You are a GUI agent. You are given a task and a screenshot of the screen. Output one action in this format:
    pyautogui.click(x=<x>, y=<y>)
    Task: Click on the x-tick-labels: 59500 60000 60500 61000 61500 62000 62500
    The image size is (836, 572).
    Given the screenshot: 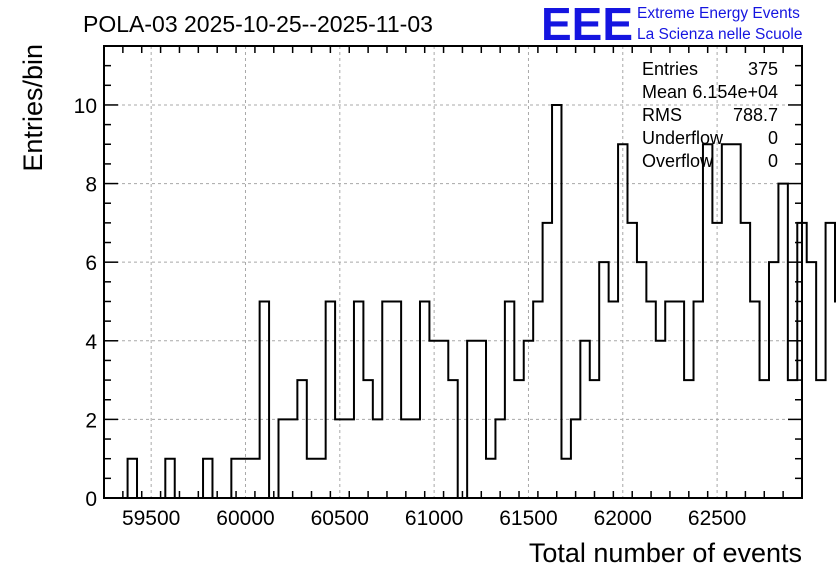 What is the action you would take?
    pyautogui.click(x=434, y=518)
    